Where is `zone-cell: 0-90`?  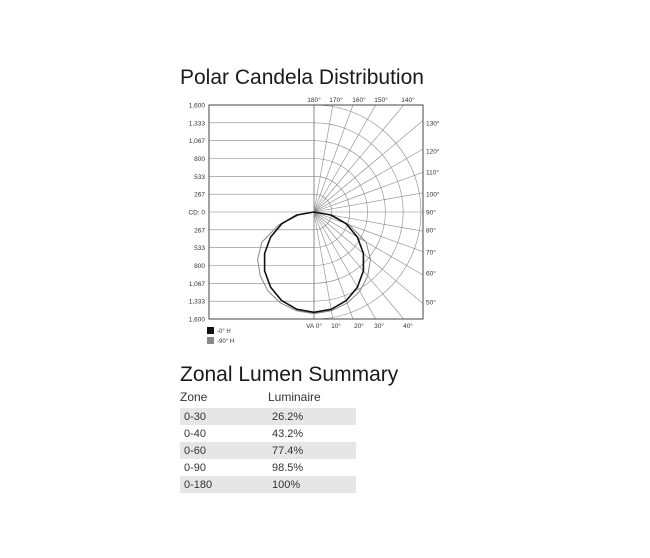 zone-cell: 0-90 is located at coordinates (195, 467).